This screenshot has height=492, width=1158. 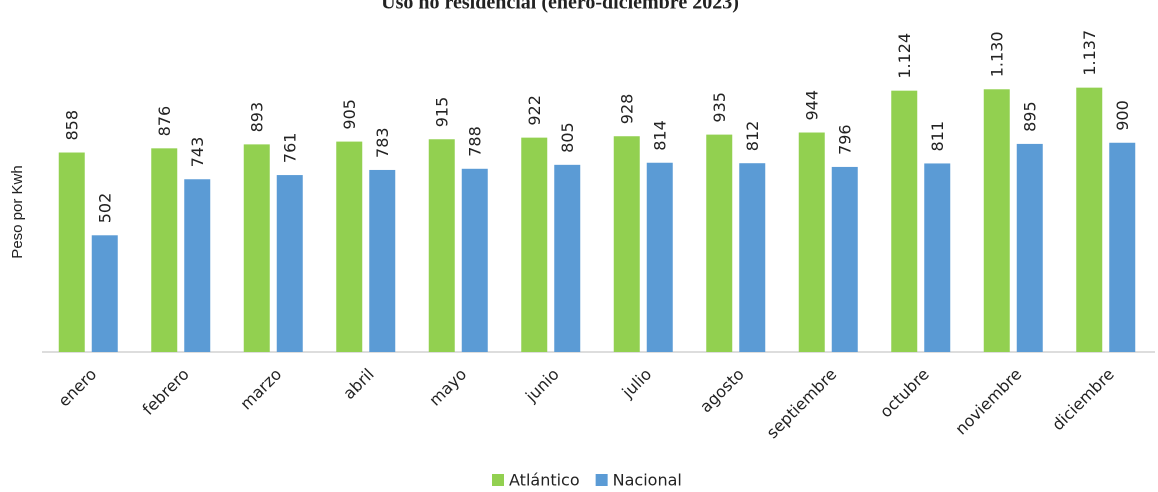 What do you see at coordinates (441, 112) in the screenshot?
I see `data-label: 915` at bounding box center [441, 112].